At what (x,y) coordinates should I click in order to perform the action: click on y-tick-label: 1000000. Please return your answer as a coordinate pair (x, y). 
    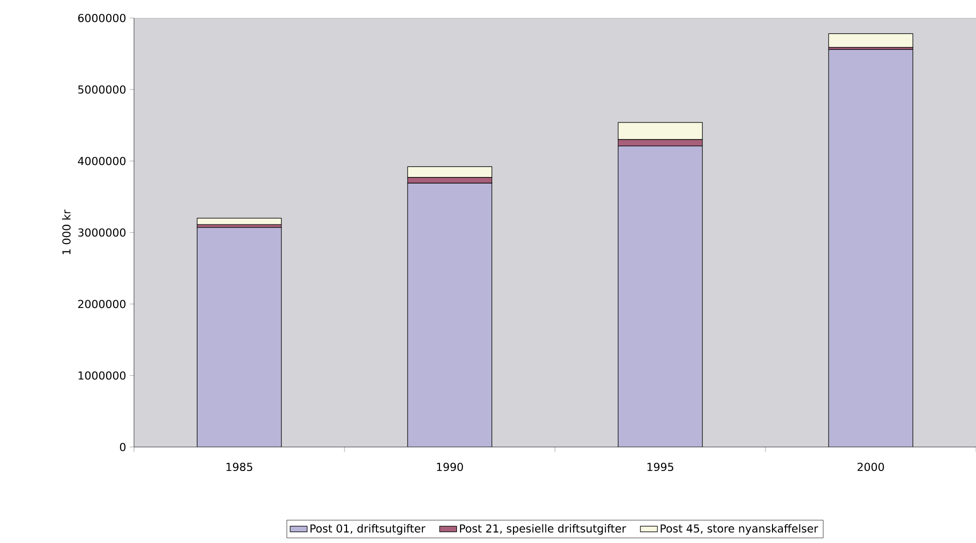
    Looking at the image, I should click on (102, 375).